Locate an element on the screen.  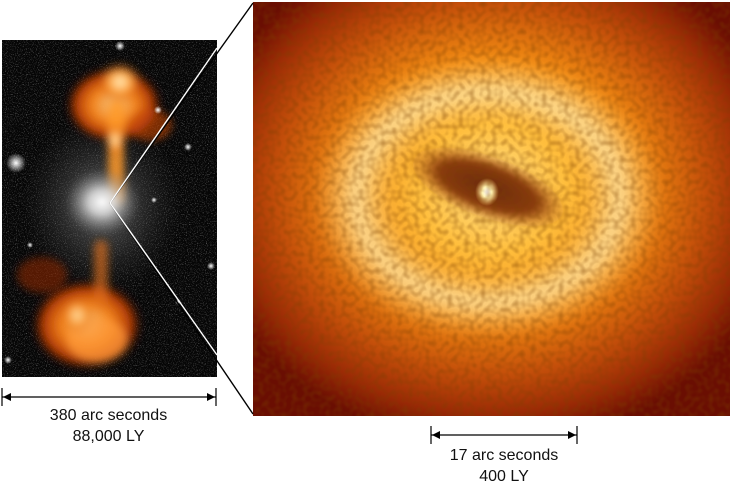
zoom-line-bottom-inner is located at coordinates (163, 279).